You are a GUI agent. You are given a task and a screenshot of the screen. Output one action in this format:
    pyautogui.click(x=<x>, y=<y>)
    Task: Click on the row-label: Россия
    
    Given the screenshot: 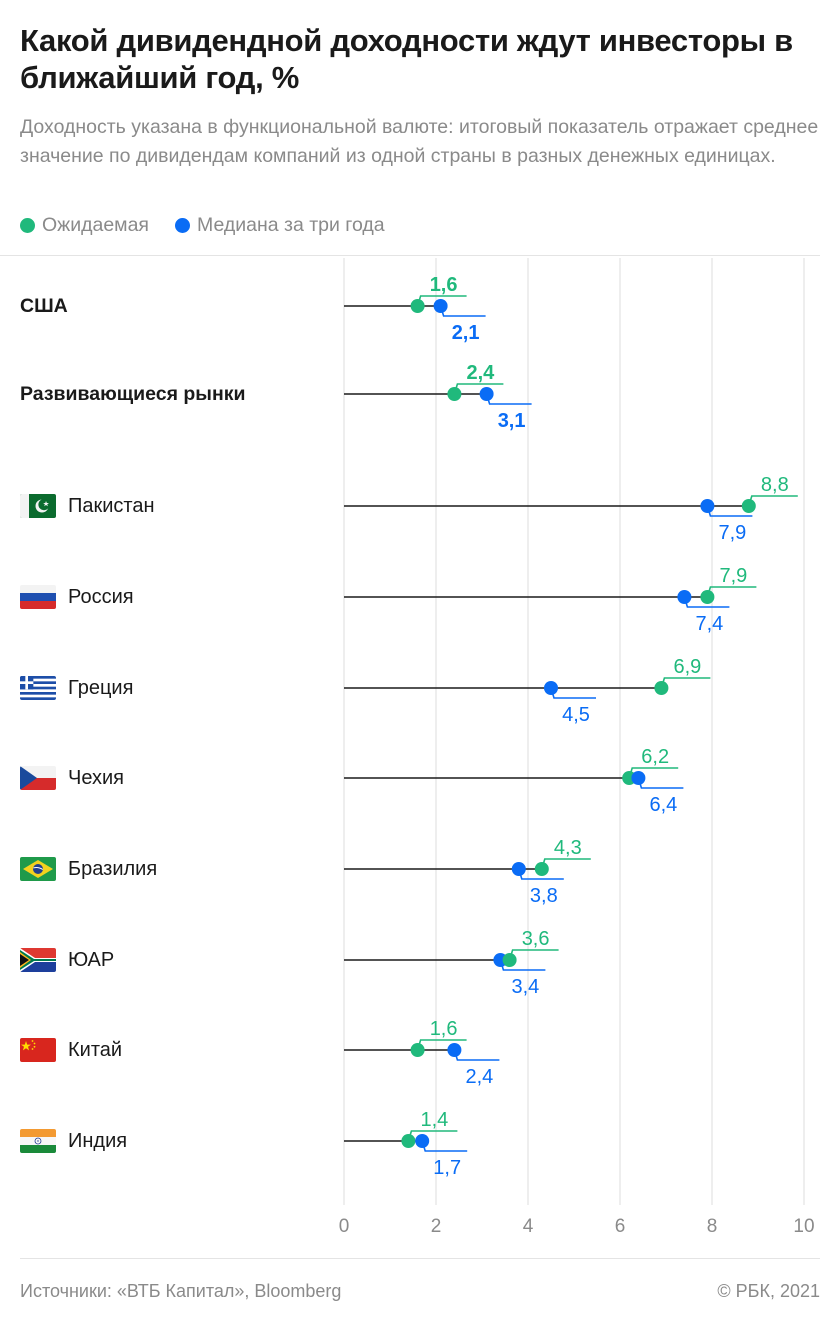 What is the action you would take?
    pyautogui.click(x=77, y=597)
    